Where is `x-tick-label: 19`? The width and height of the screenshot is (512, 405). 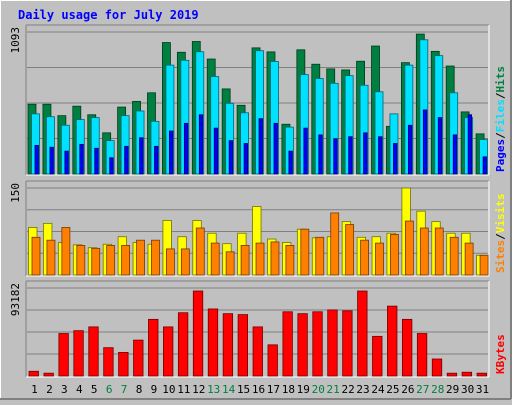
x-tick-label: 19 is located at coordinates (303, 389).